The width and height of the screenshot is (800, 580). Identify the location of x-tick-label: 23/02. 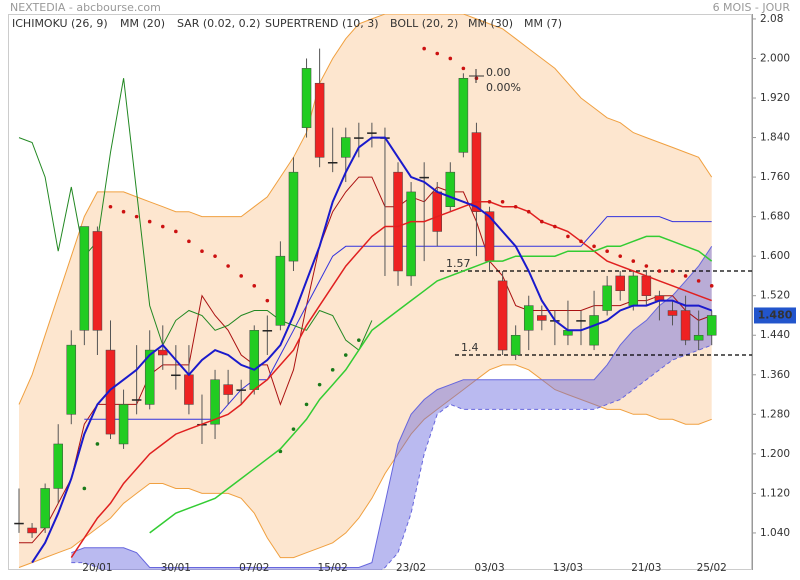
(411, 568).